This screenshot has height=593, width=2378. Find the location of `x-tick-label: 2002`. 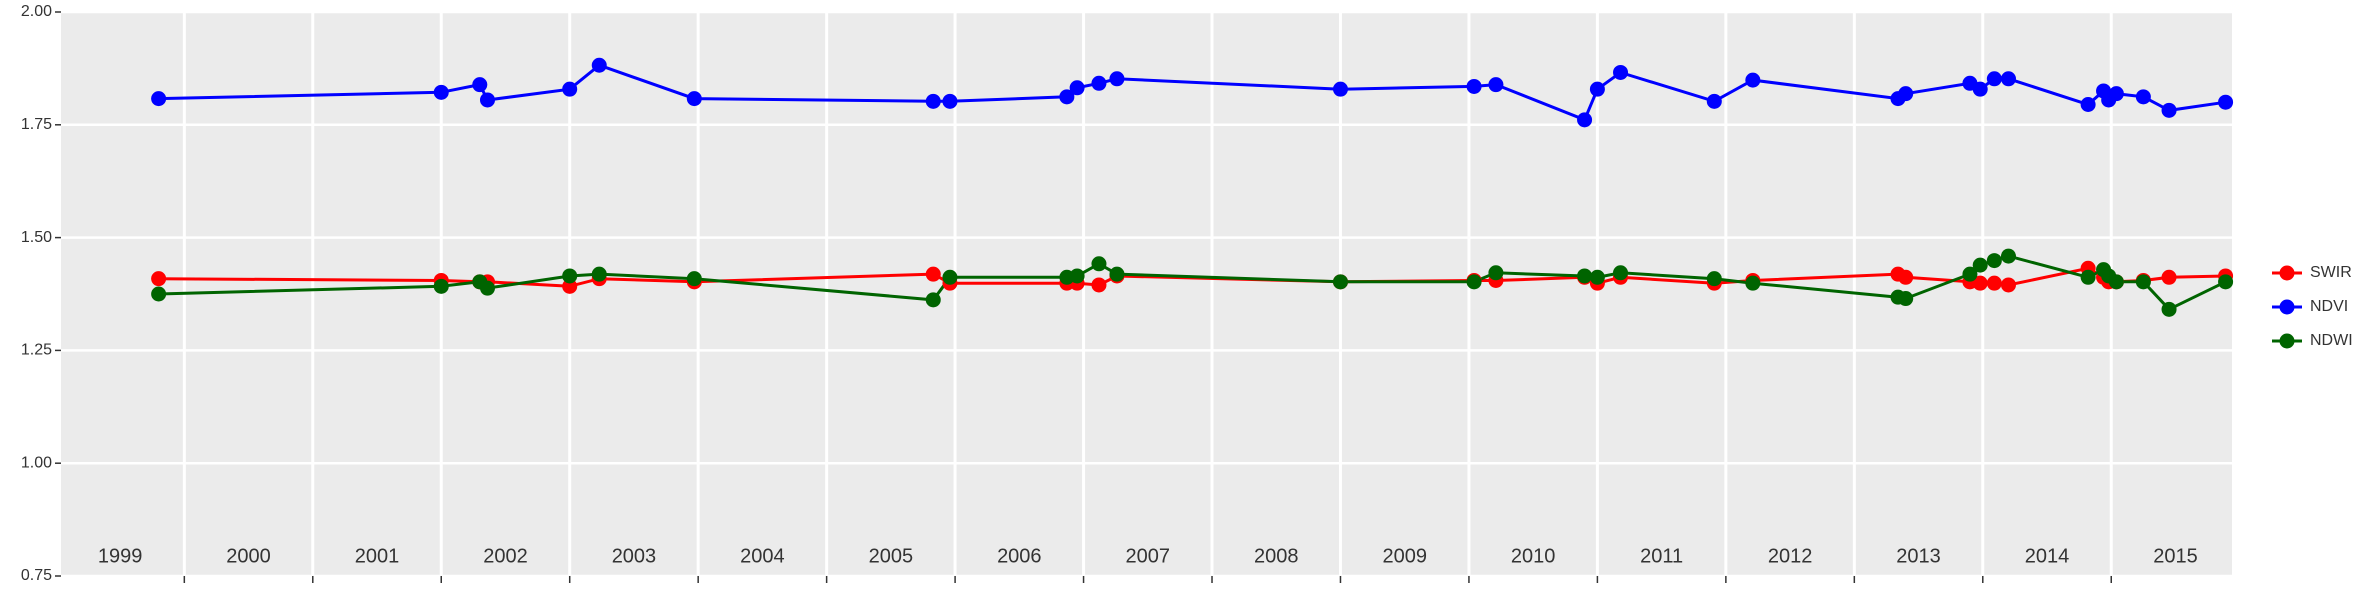

x-tick-label: 2002 is located at coordinates (505, 556).